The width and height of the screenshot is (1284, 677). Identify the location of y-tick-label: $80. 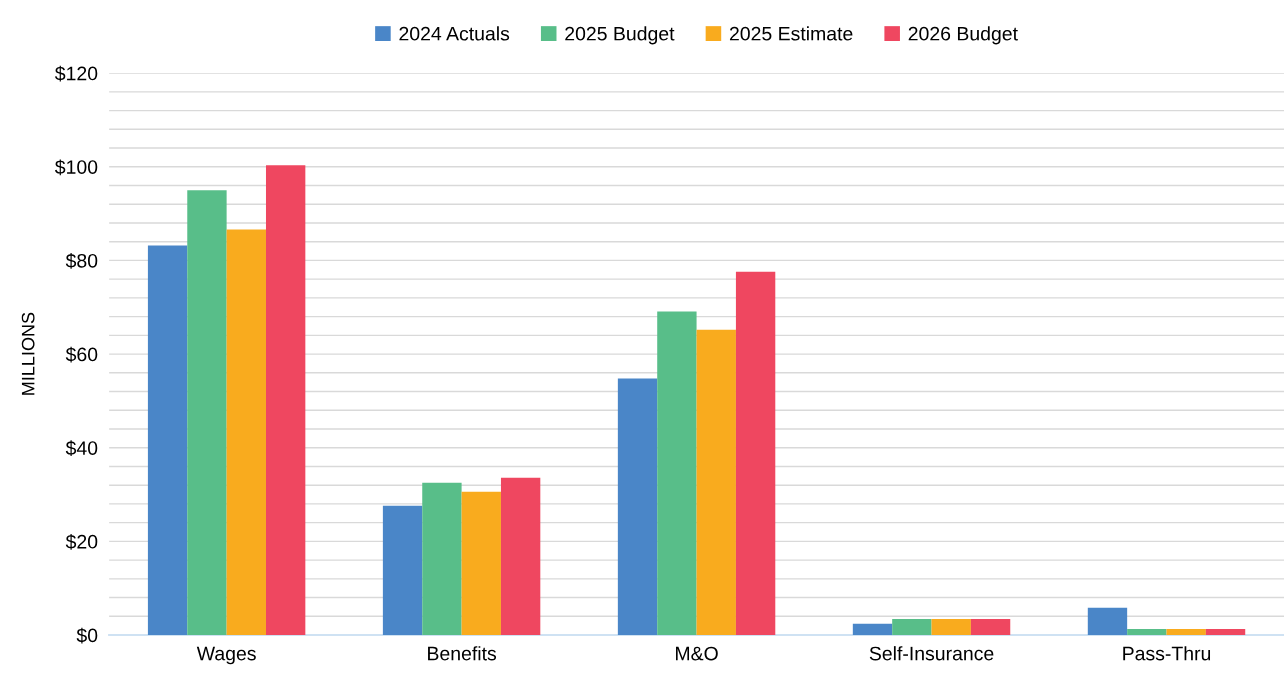
(81, 261).